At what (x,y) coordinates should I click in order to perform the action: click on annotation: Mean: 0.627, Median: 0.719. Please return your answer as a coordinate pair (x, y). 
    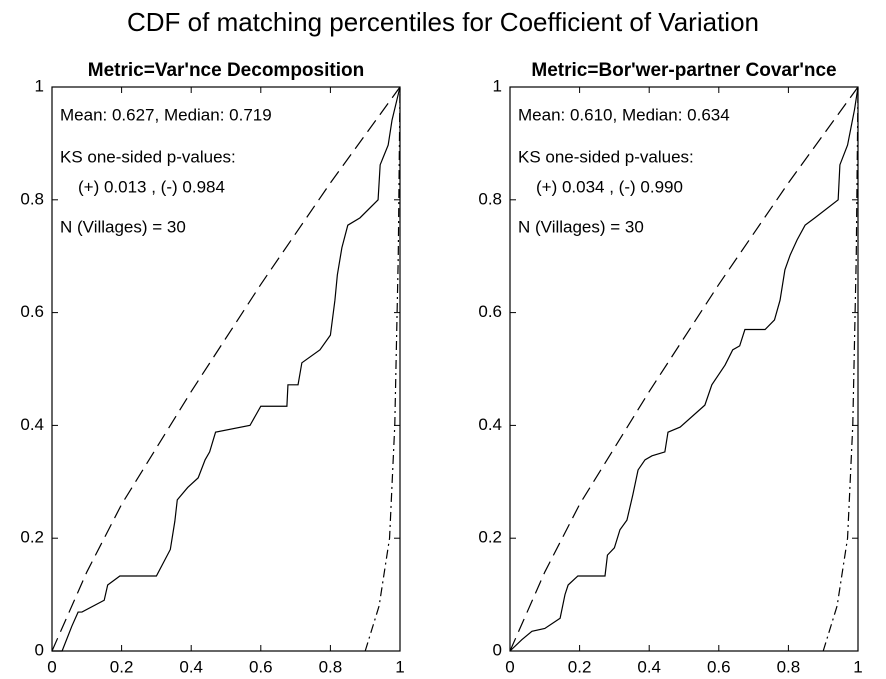
    Looking at the image, I should click on (166, 114).